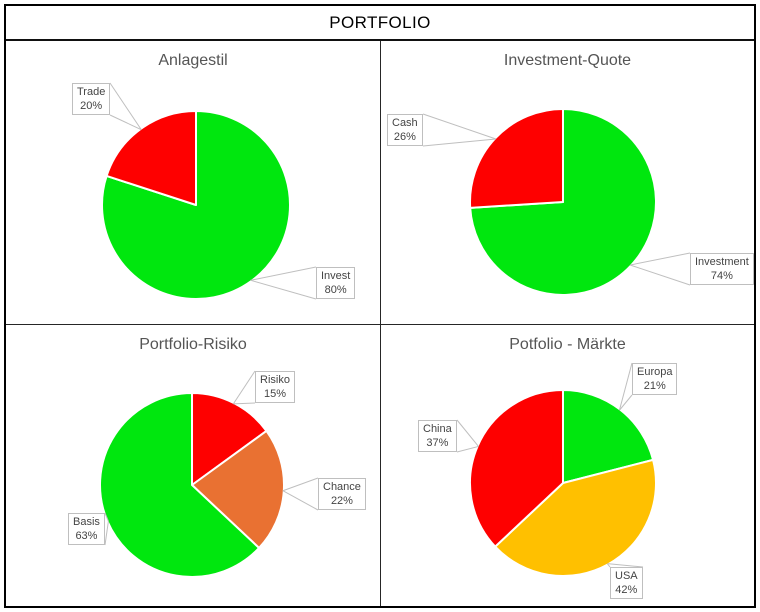 This screenshot has height=612, width=760. Describe the element at coordinates (567, 344) in the screenshot. I see `chart-title: Potfolio - Märkte` at that location.